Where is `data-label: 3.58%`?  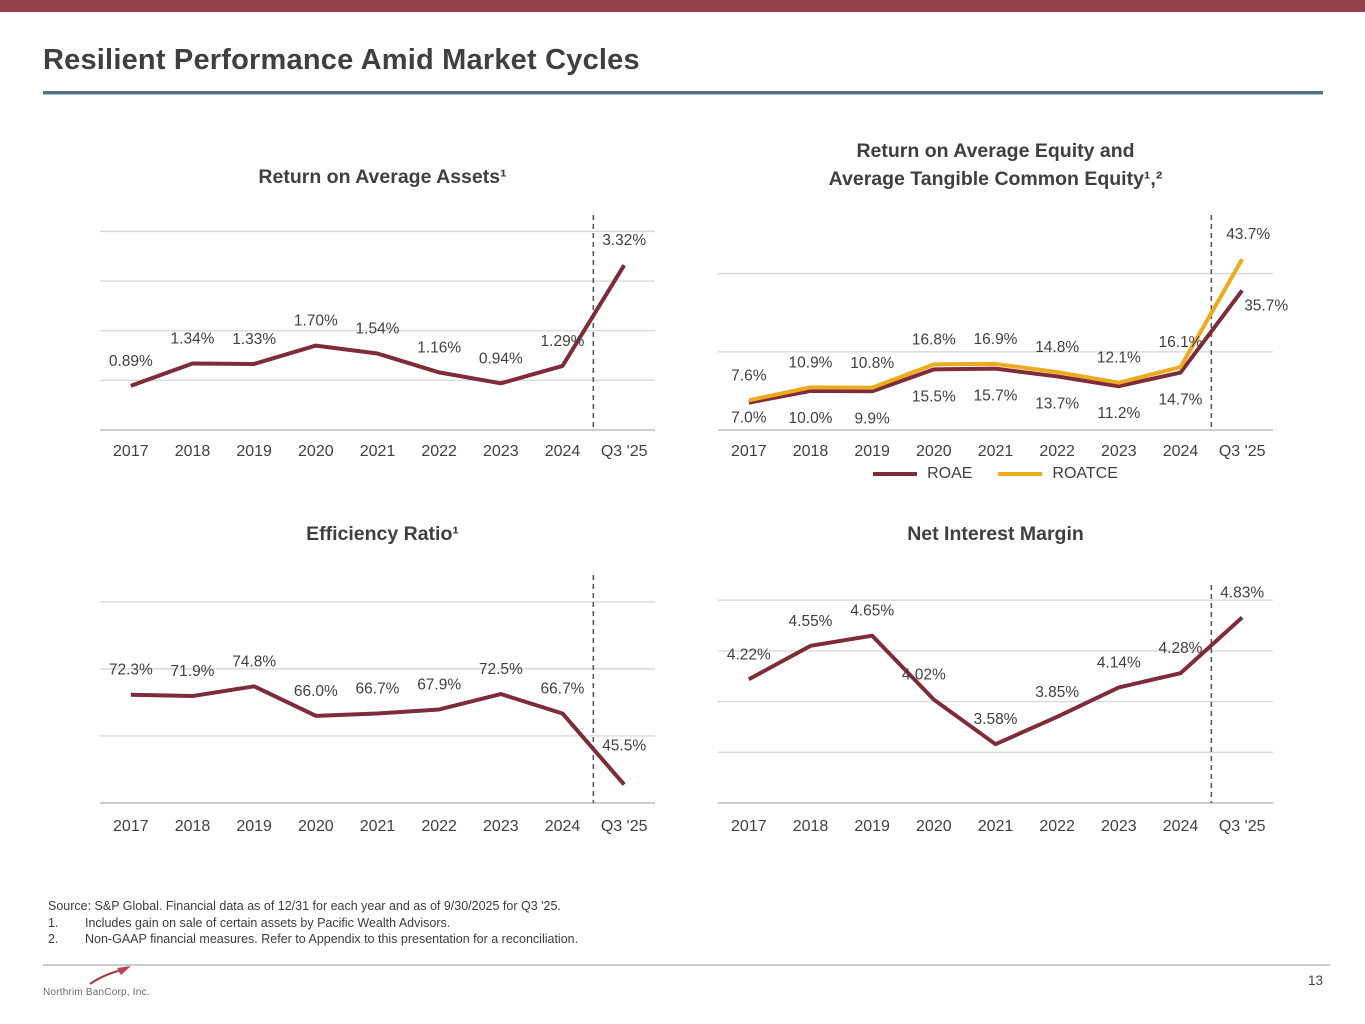
data-label: 3.58% is located at coordinates (996, 719).